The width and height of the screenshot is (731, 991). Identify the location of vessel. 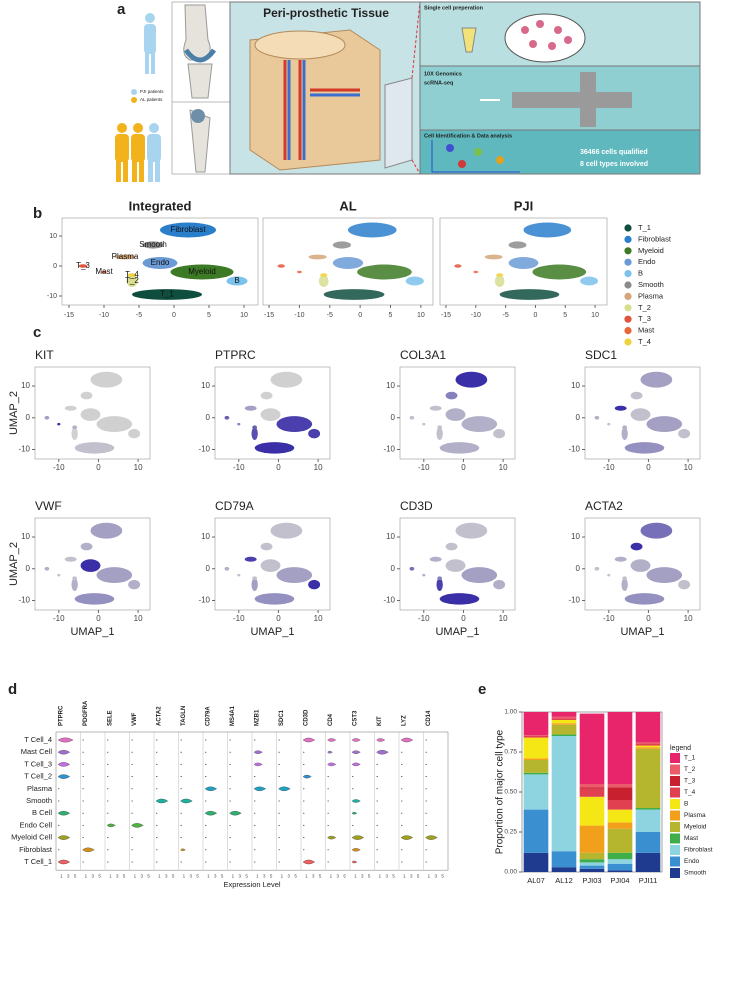
(321, 110).